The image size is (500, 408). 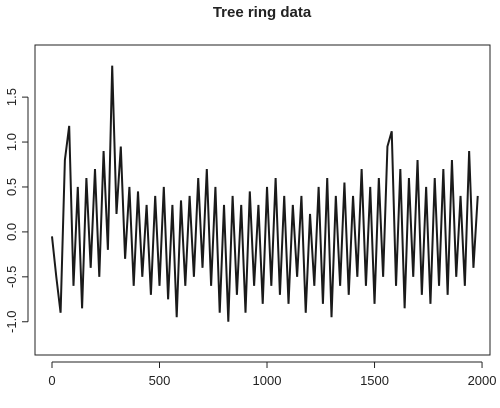 What do you see at coordinates (11, 187) in the screenshot?
I see `y-tick-label: 0.5` at bounding box center [11, 187].